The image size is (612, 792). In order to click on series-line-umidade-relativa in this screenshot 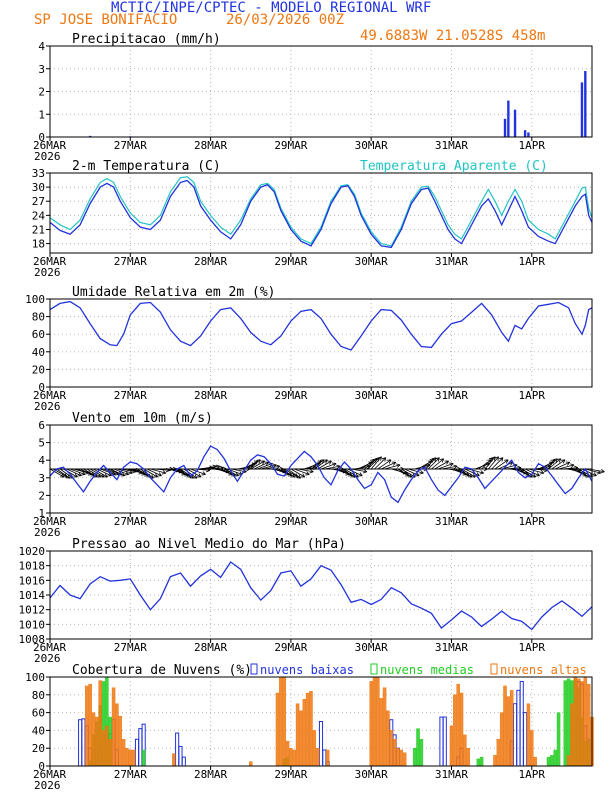, I will do `click(321, 325)`.